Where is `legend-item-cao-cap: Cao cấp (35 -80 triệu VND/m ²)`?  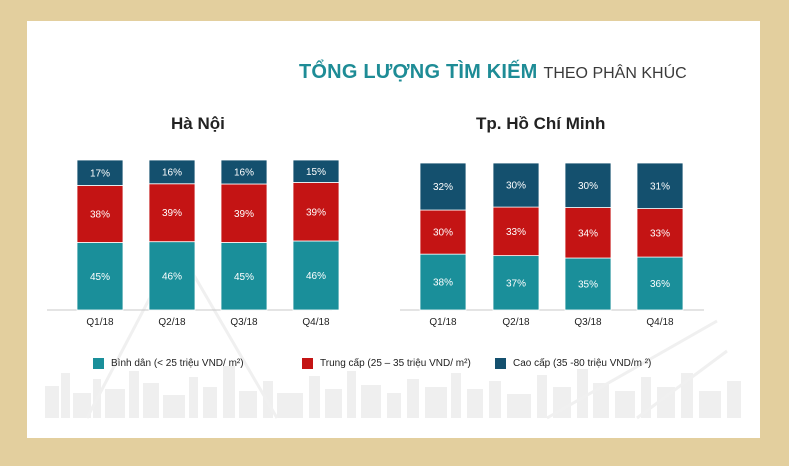 legend-item-cao-cap: Cao cấp (35 -80 triệu VND/m ²) is located at coordinates (573, 363).